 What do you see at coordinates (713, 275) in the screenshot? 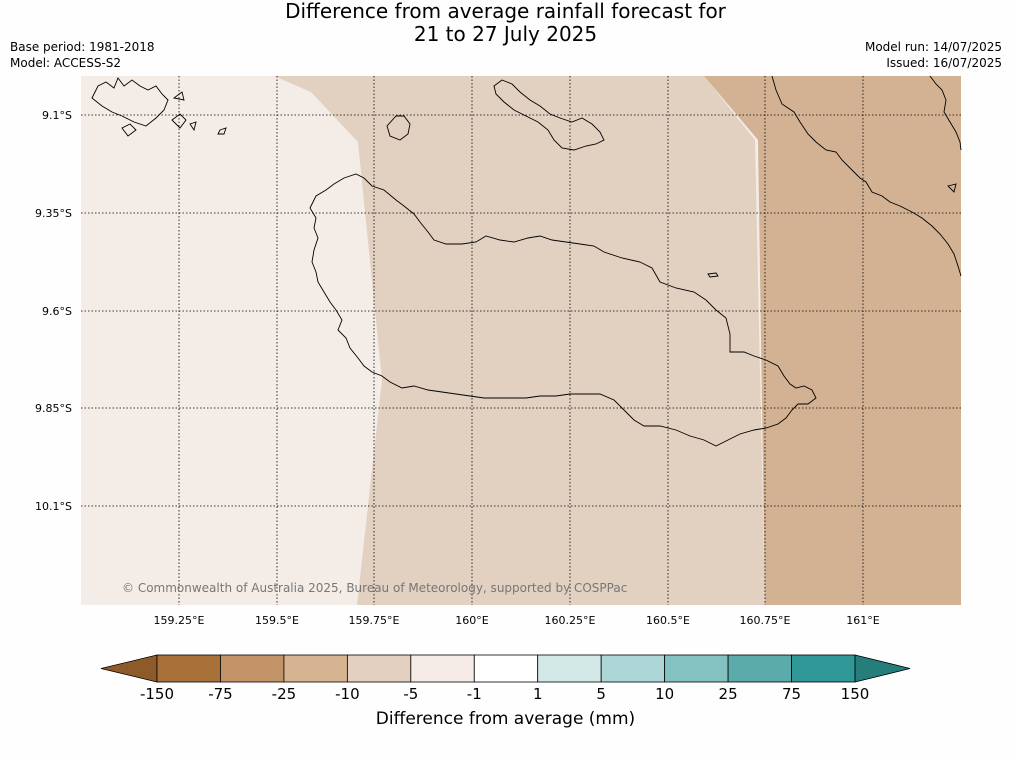
I see `coastline-islet` at bounding box center [713, 275].